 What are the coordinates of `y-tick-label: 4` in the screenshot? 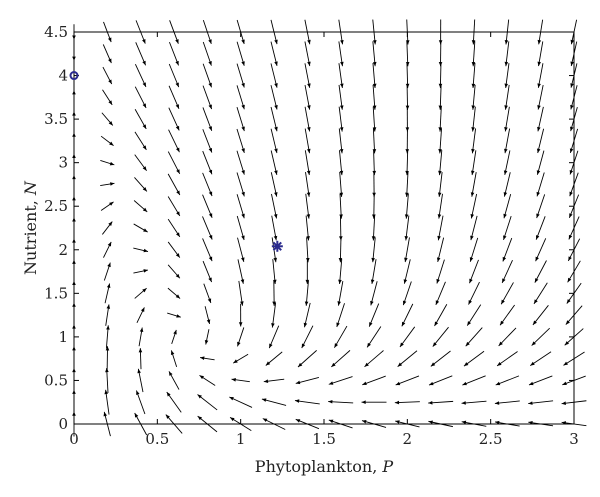 It's located at (63, 76).